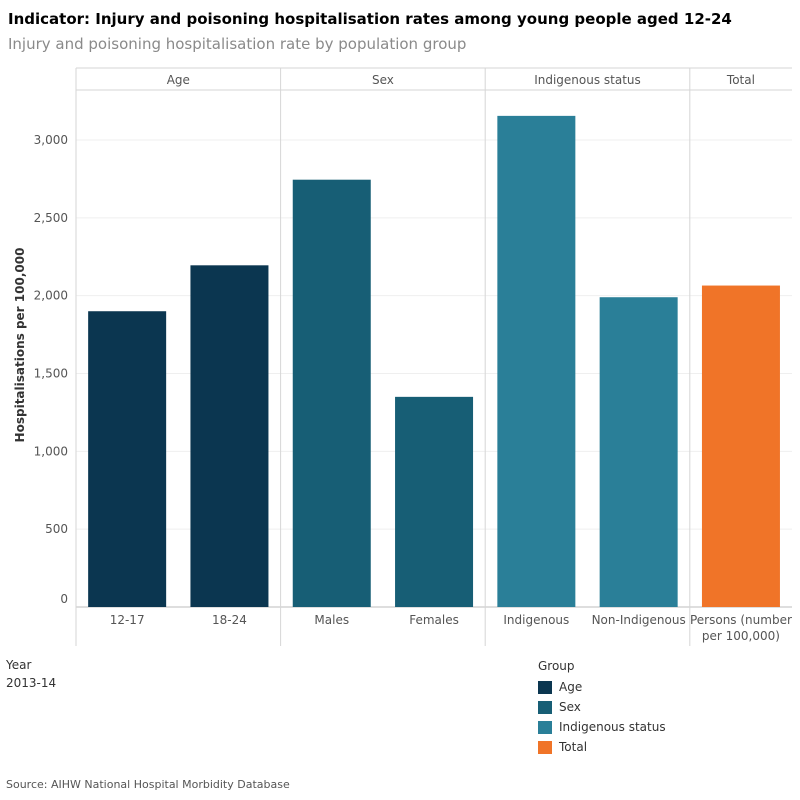 This screenshot has height=800, width=800. Describe the element at coordinates (741, 628) in the screenshot. I see `x-tick-label: Persons (number per 100,000)` at that location.